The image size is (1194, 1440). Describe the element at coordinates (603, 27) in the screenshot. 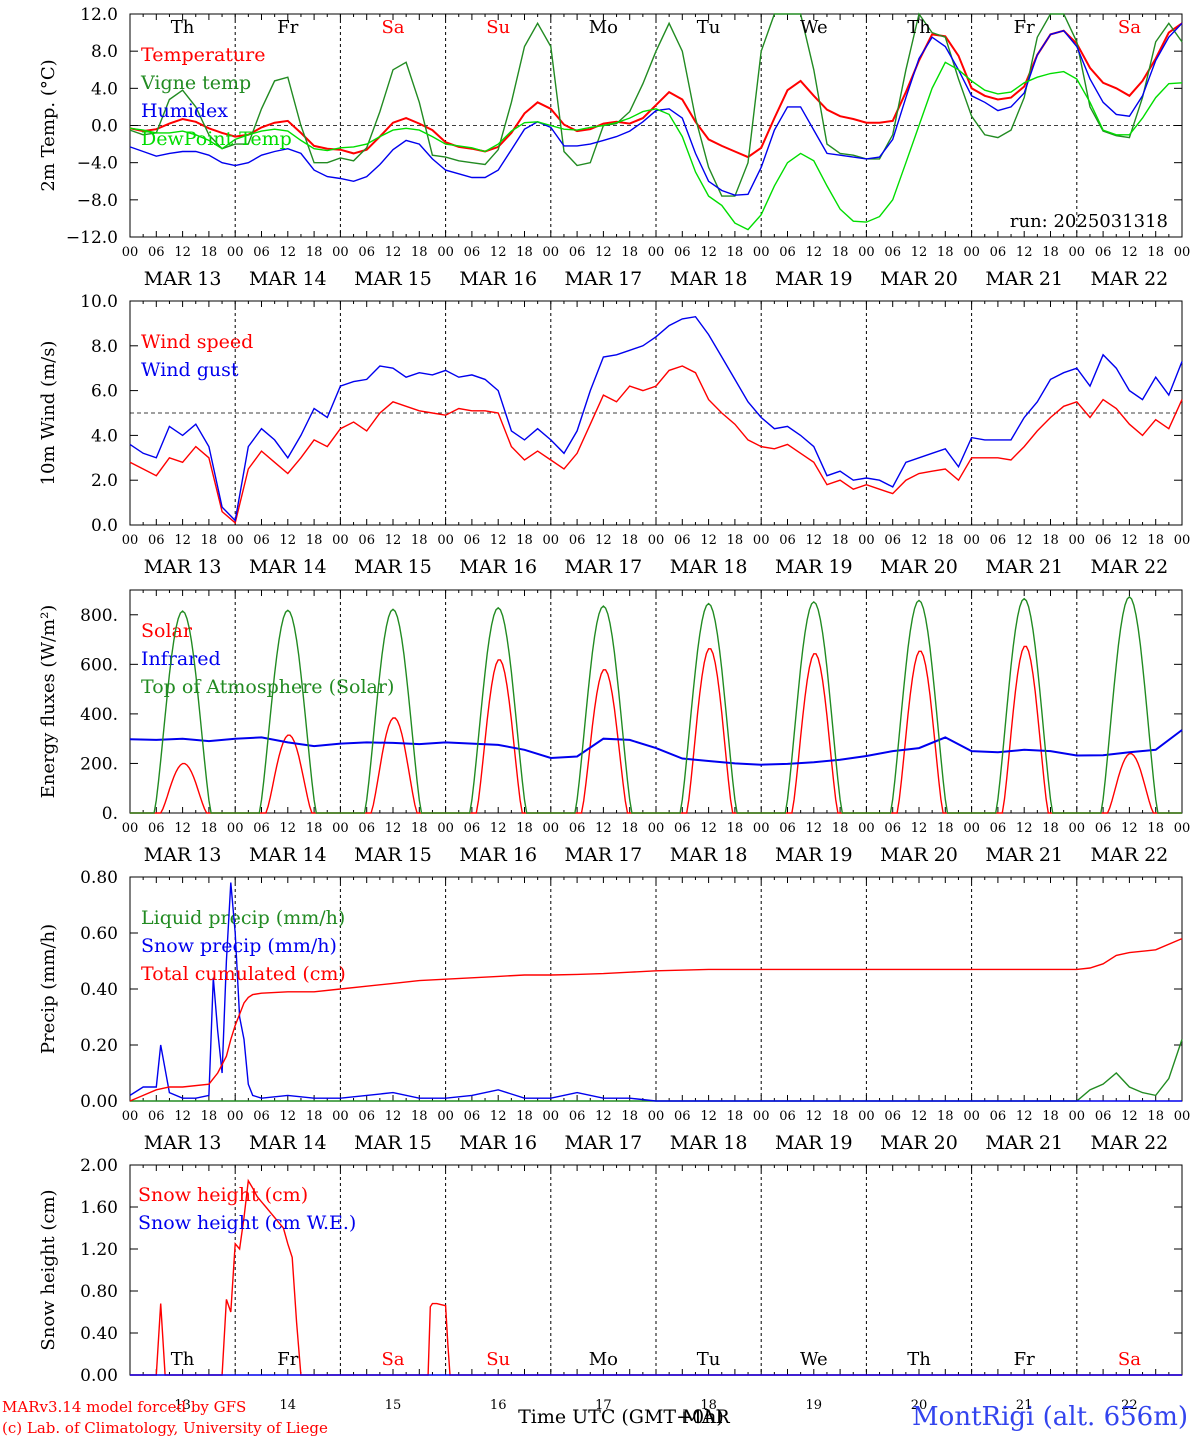

I see `day-name: Mo` at that location.